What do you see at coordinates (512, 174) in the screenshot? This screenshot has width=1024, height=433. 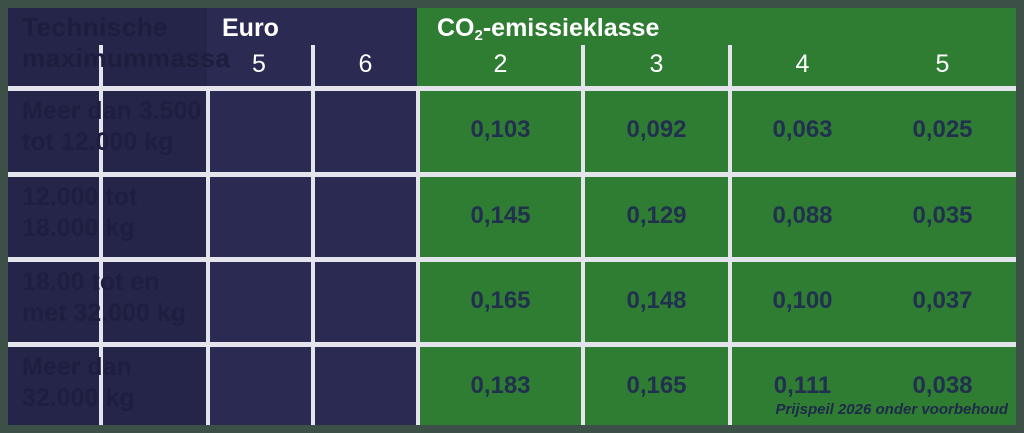 I see `gridline-row1` at bounding box center [512, 174].